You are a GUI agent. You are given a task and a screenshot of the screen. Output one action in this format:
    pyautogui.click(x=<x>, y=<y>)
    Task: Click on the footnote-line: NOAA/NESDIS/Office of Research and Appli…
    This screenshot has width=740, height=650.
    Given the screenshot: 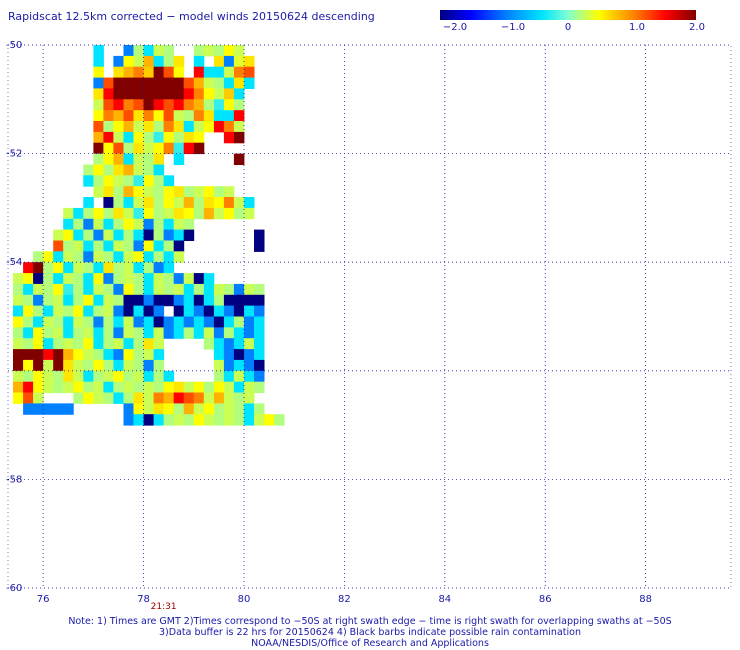 What is the action you would take?
    pyautogui.click(x=370, y=643)
    